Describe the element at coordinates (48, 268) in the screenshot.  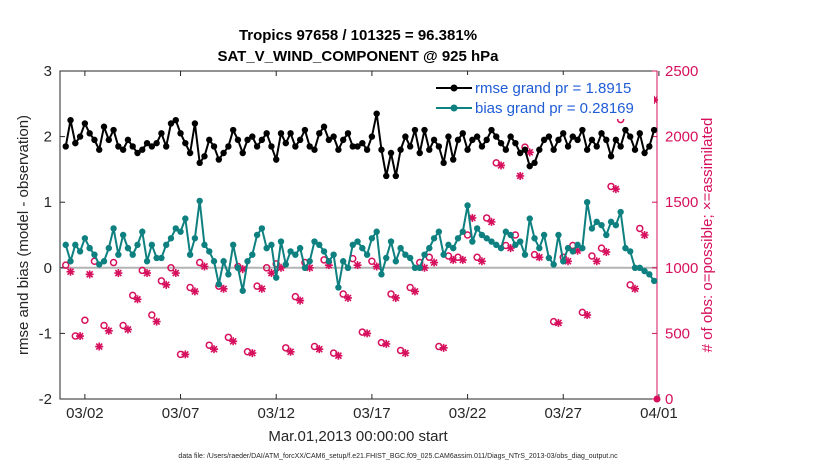
I see `left-tick-label: 0` at that location.